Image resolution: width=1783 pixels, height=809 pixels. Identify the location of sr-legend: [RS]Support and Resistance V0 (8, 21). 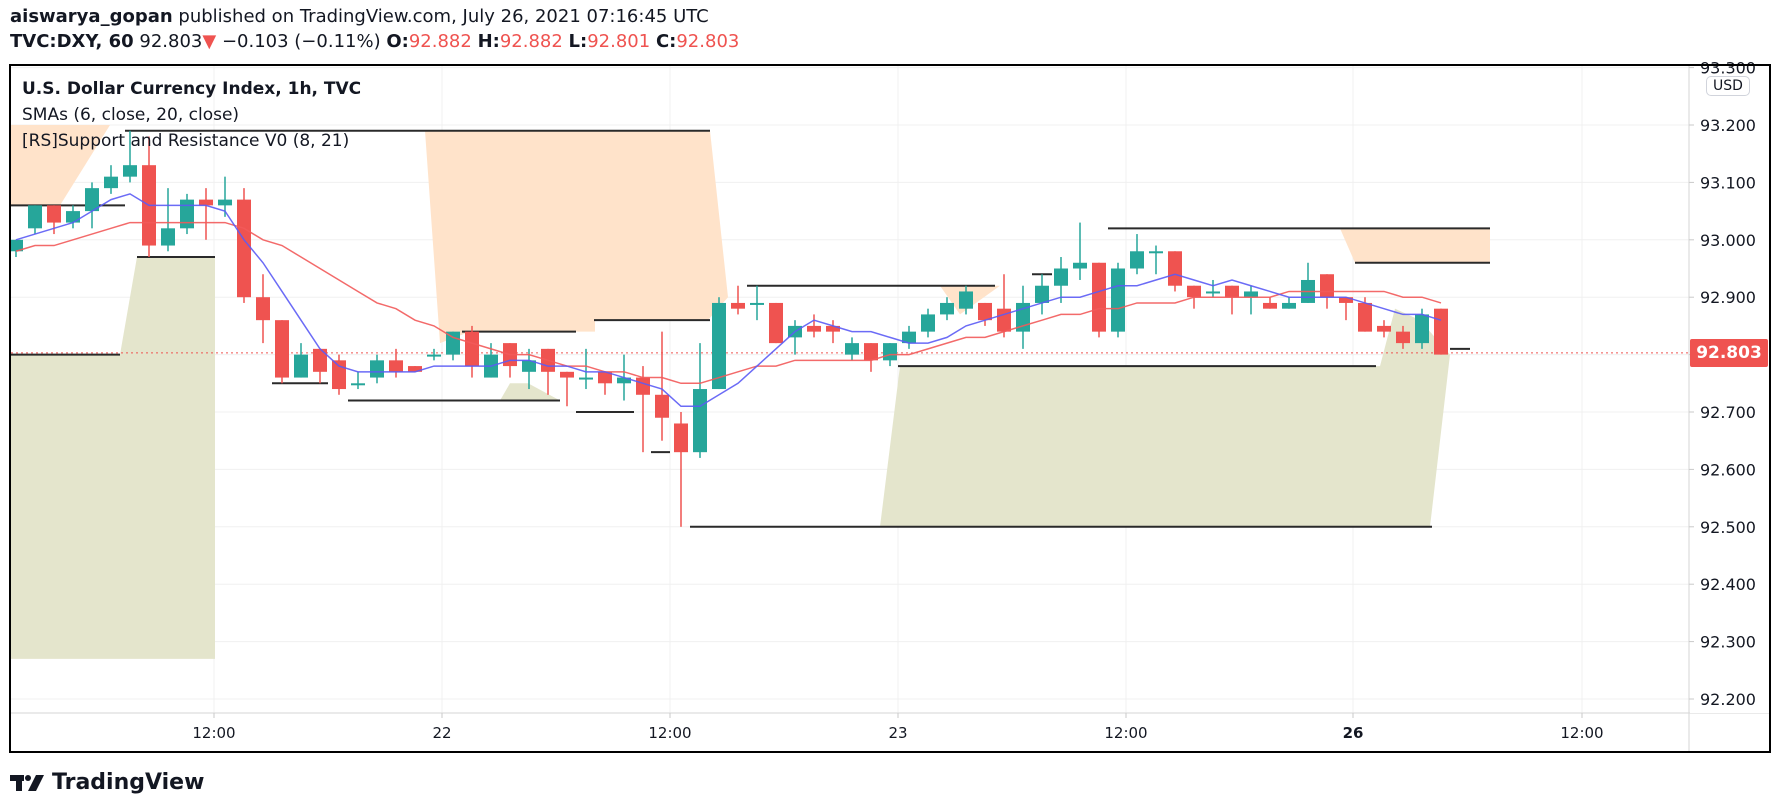
(186, 141).